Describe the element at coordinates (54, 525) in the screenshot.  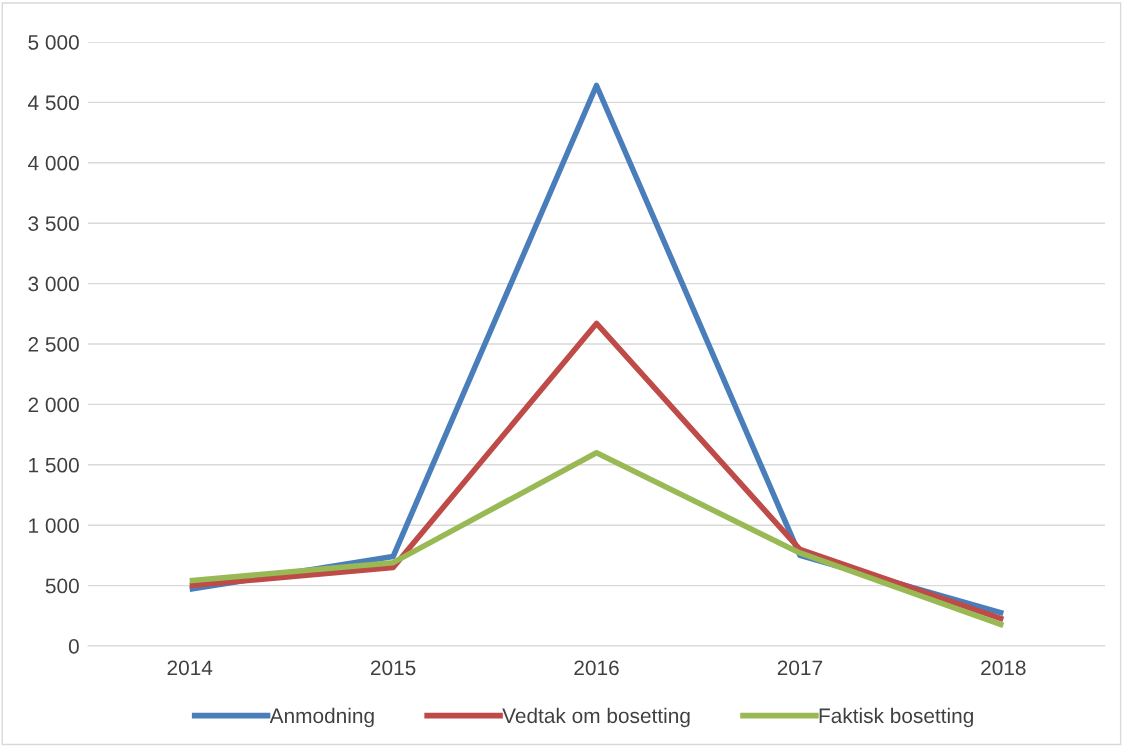
I see `y-tick-label: 1 000` at that location.